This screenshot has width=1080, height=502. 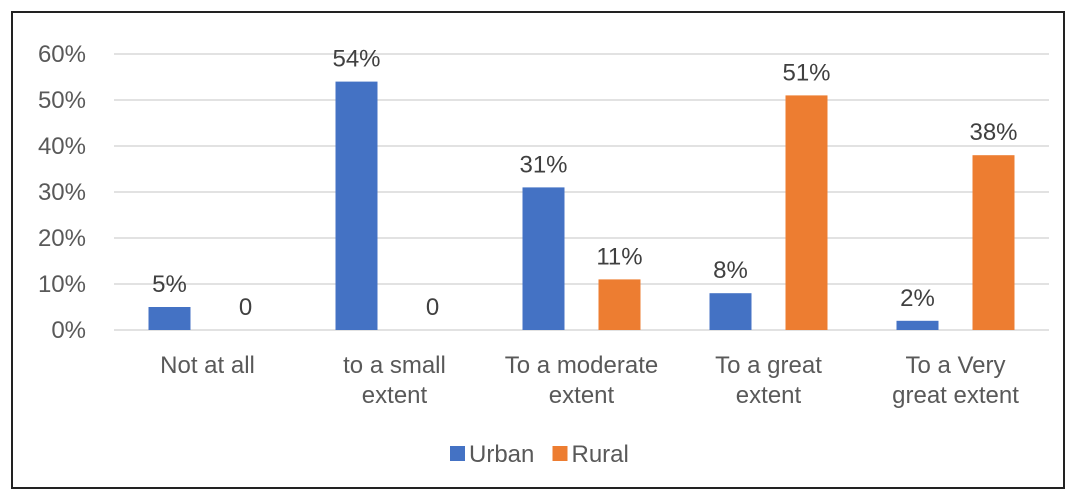 I want to click on data-label-urban: 8%, so click(x=730, y=270).